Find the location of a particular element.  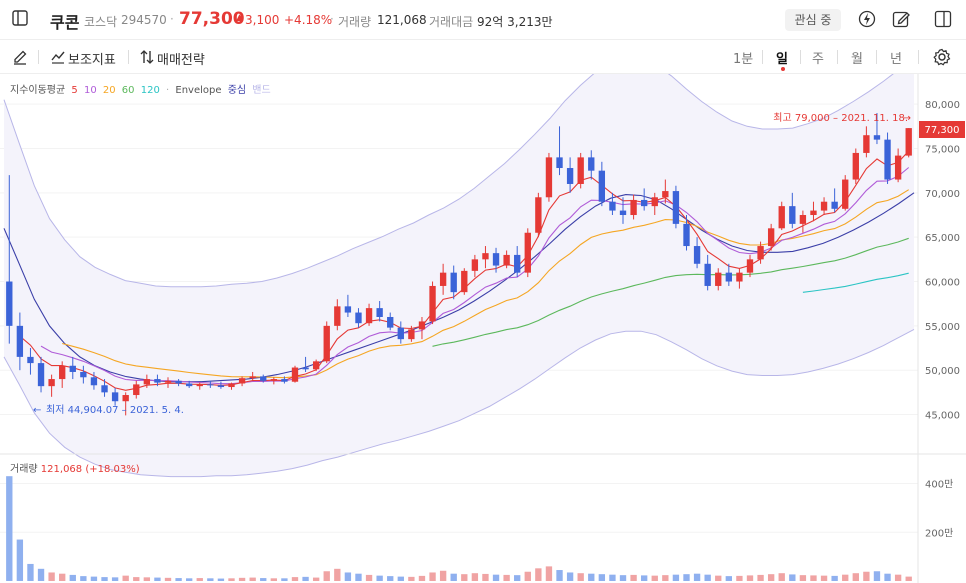

indicator-icon is located at coordinates (58, 57).